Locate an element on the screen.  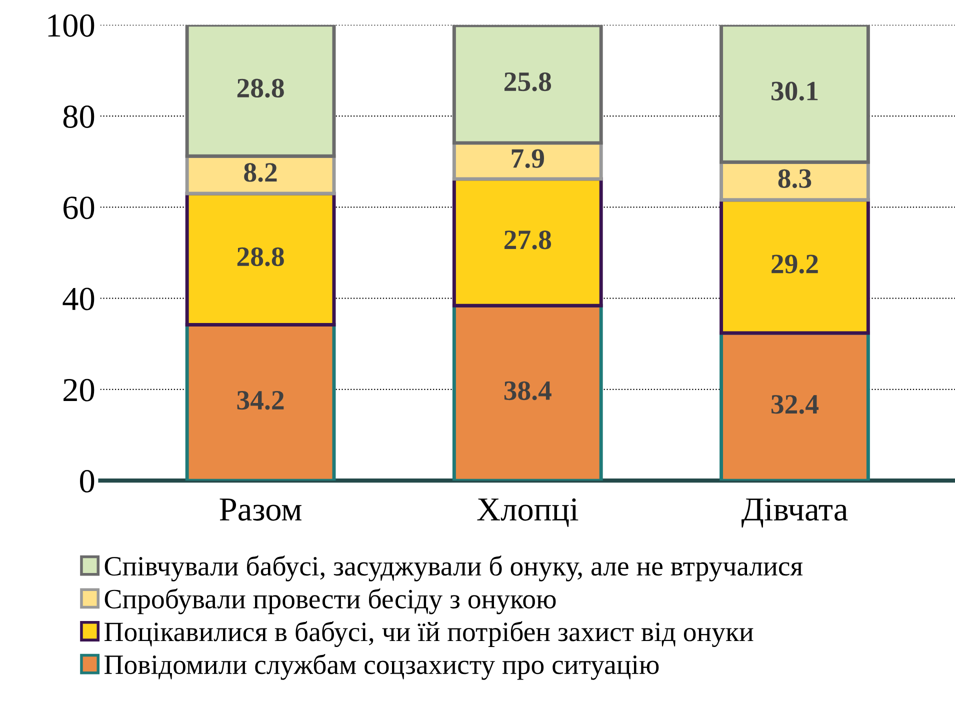
y-tick-label: 20 is located at coordinates (79, 390).